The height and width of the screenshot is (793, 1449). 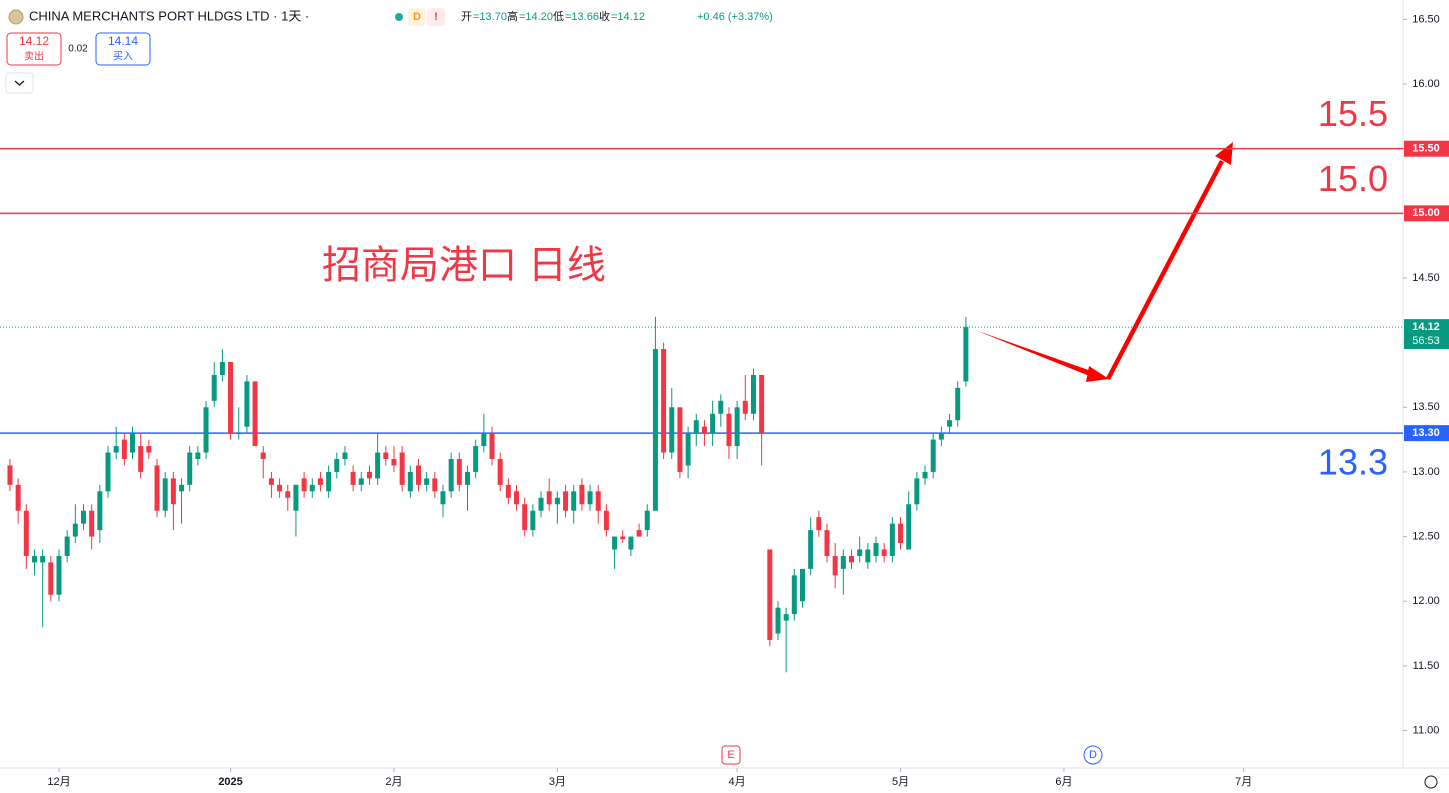 I want to click on flag-text: !, so click(x=436, y=17).